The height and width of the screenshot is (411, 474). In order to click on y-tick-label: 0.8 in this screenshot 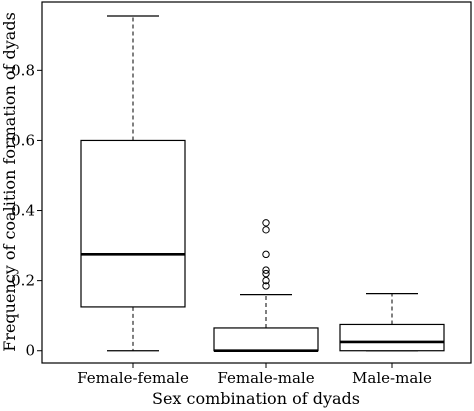, I will do `click(23, 70)`.